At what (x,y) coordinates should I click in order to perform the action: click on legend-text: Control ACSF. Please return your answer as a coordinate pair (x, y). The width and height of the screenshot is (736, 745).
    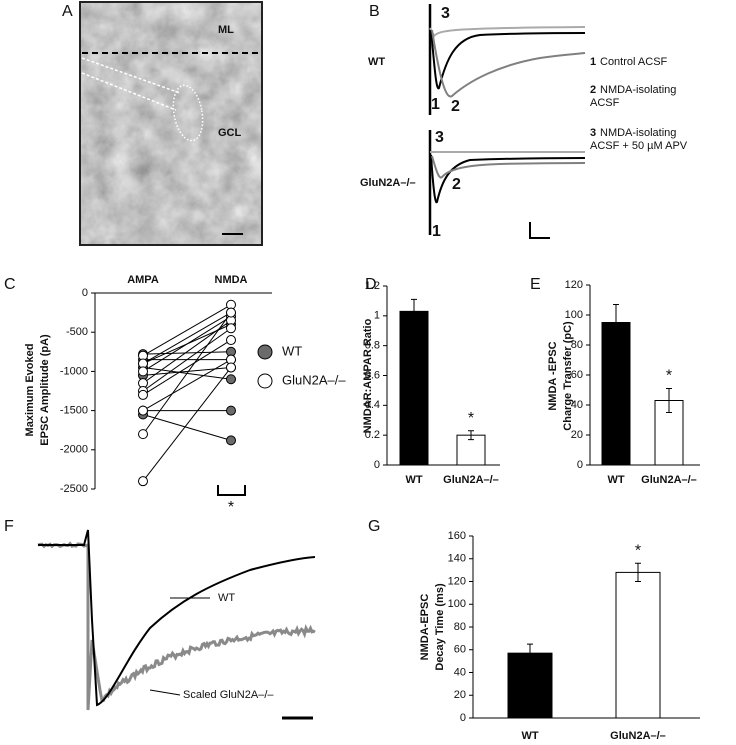
    Looking at the image, I should click on (634, 62).